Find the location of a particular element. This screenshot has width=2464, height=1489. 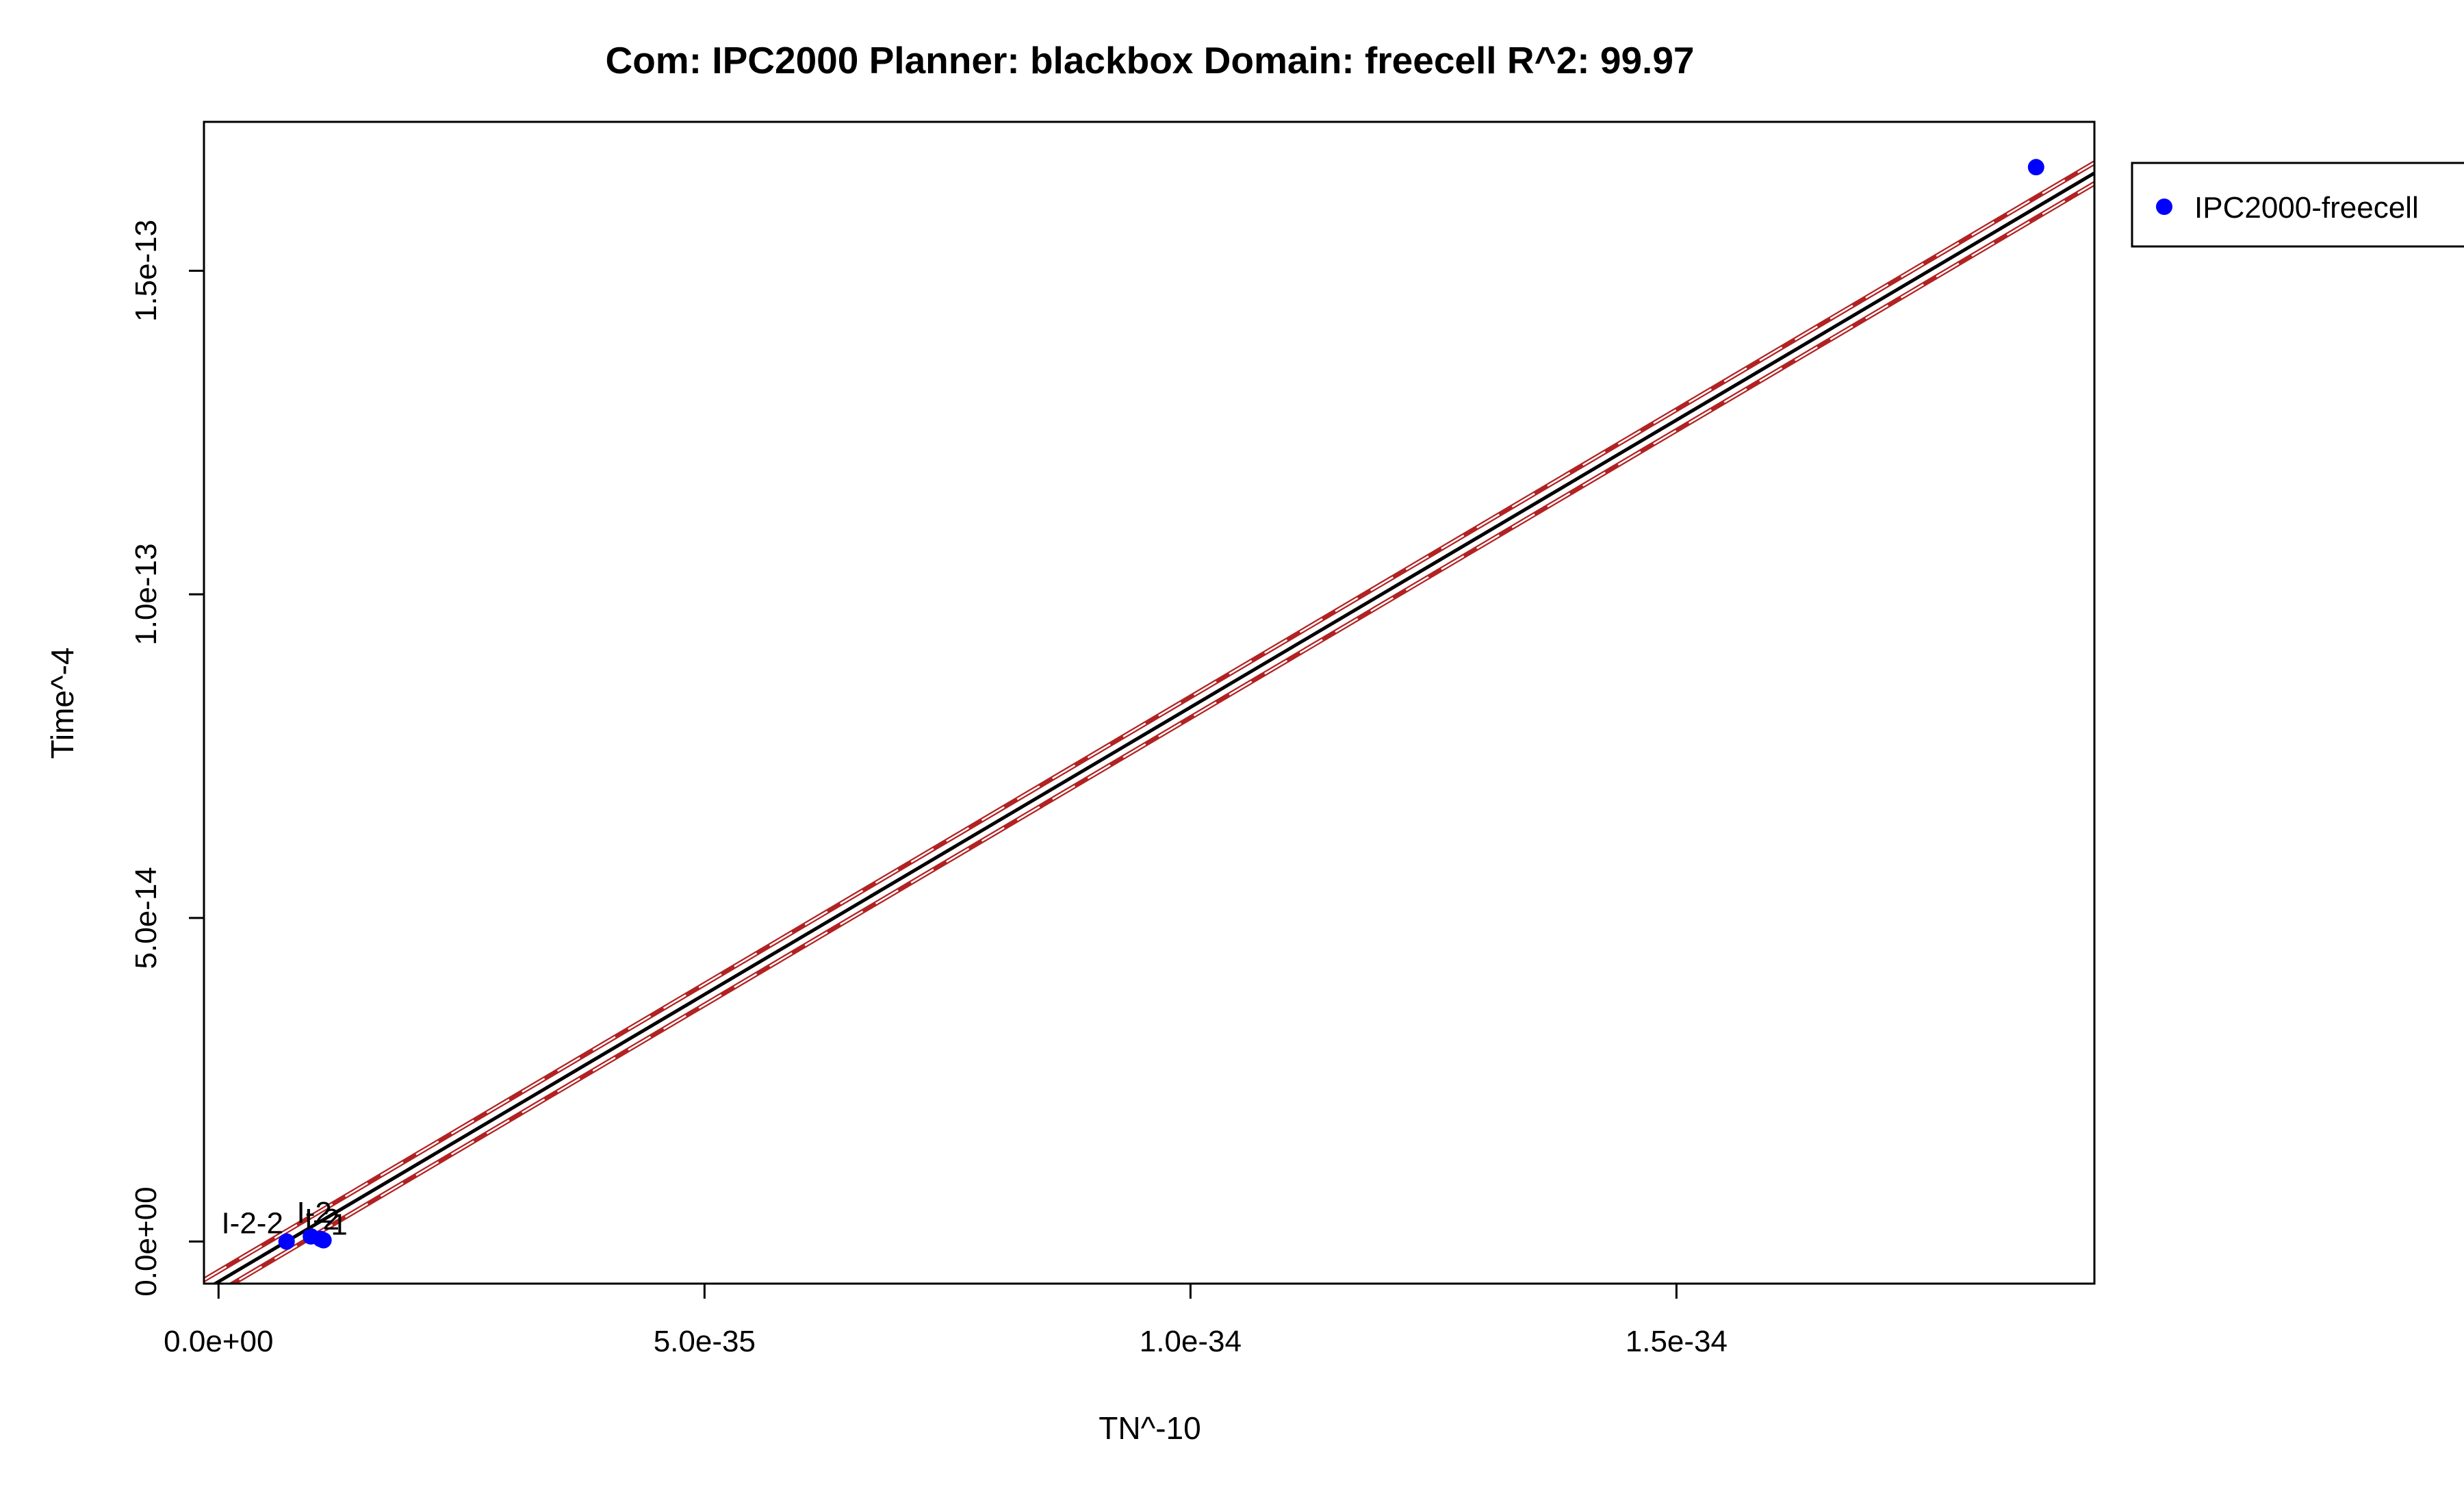

y-axis: 0.0e+00 5.0e-14 1.0e-13 1.5e-13 is located at coordinates (167, 758).